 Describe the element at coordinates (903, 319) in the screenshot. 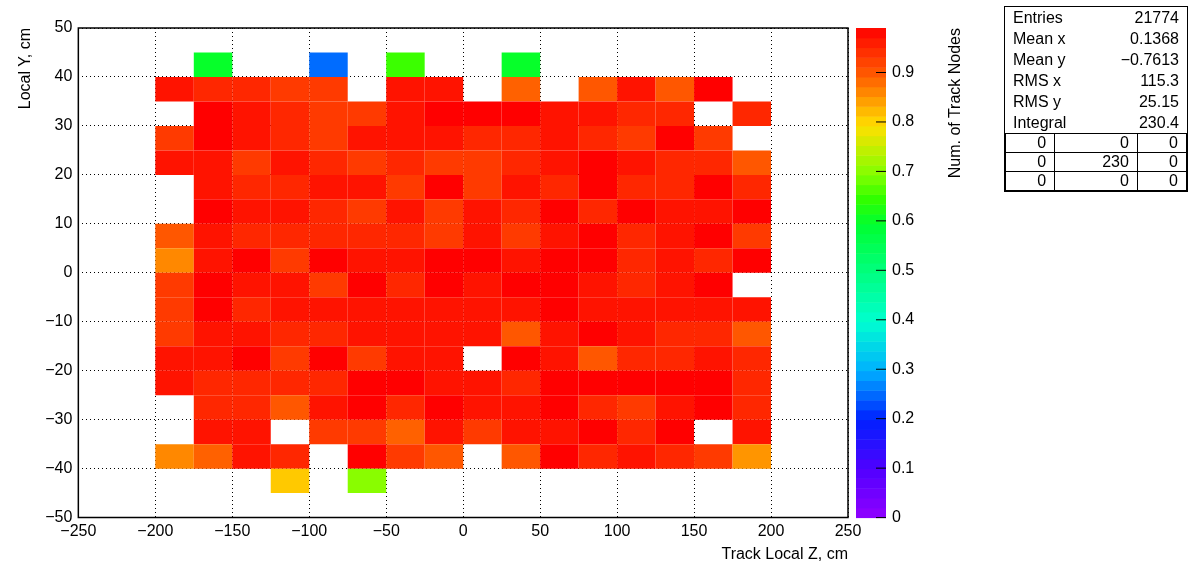

I see `color-bar-label: 0.4` at that location.